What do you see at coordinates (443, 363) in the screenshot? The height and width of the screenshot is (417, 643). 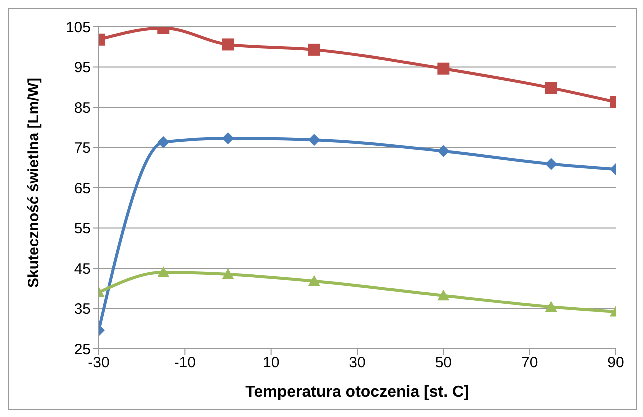 I see `x-tick-label: 50` at bounding box center [443, 363].